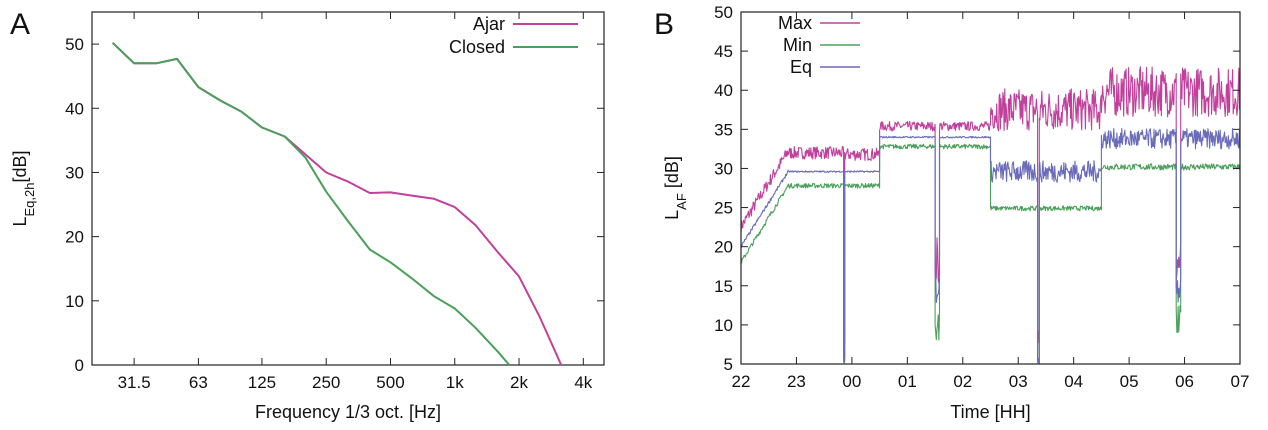 This screenshot has height=430, width=1268. Describe the element at coordinates (489, 24) in the screenshot. I see `legend-label-ajar: Ajar` at that location.